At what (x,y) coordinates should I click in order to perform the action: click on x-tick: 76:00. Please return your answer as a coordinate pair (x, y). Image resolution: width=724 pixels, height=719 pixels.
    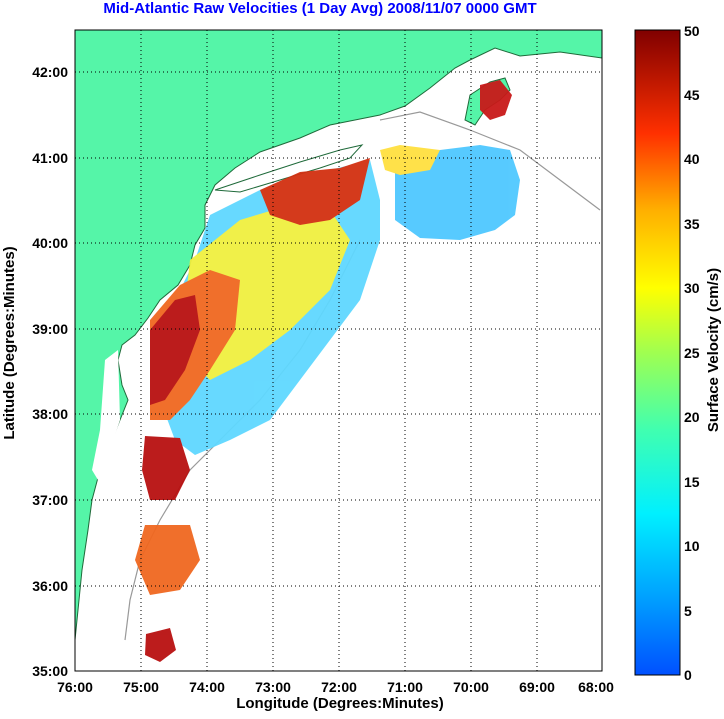
    Looking at the image, I should click on (75, 687).